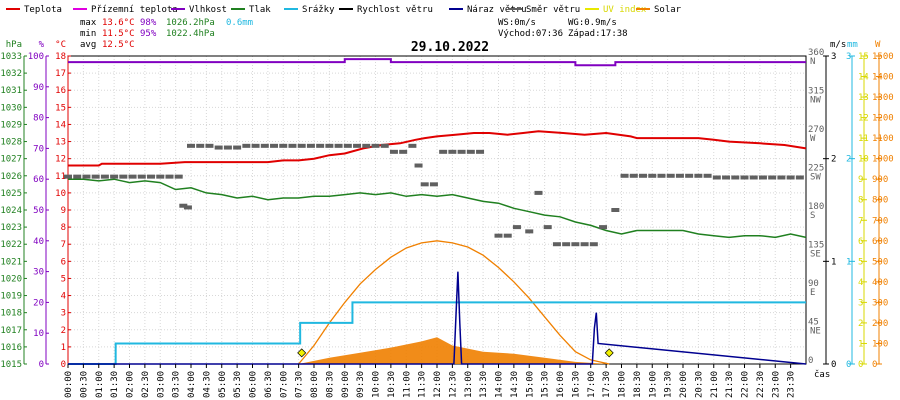 This screenshot has height=400, width=900. I want to click on x-axis-tick-label: 16:30, so click(576, 384).